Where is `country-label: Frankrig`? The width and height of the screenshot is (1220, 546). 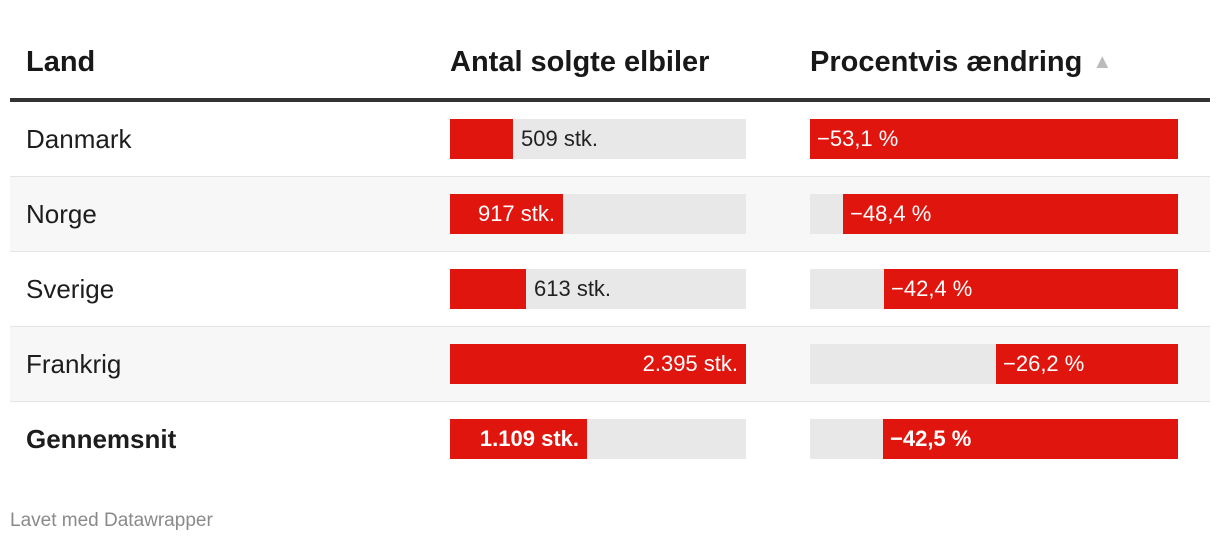
country-label: Frankrig is located at coordinates (74, 364).